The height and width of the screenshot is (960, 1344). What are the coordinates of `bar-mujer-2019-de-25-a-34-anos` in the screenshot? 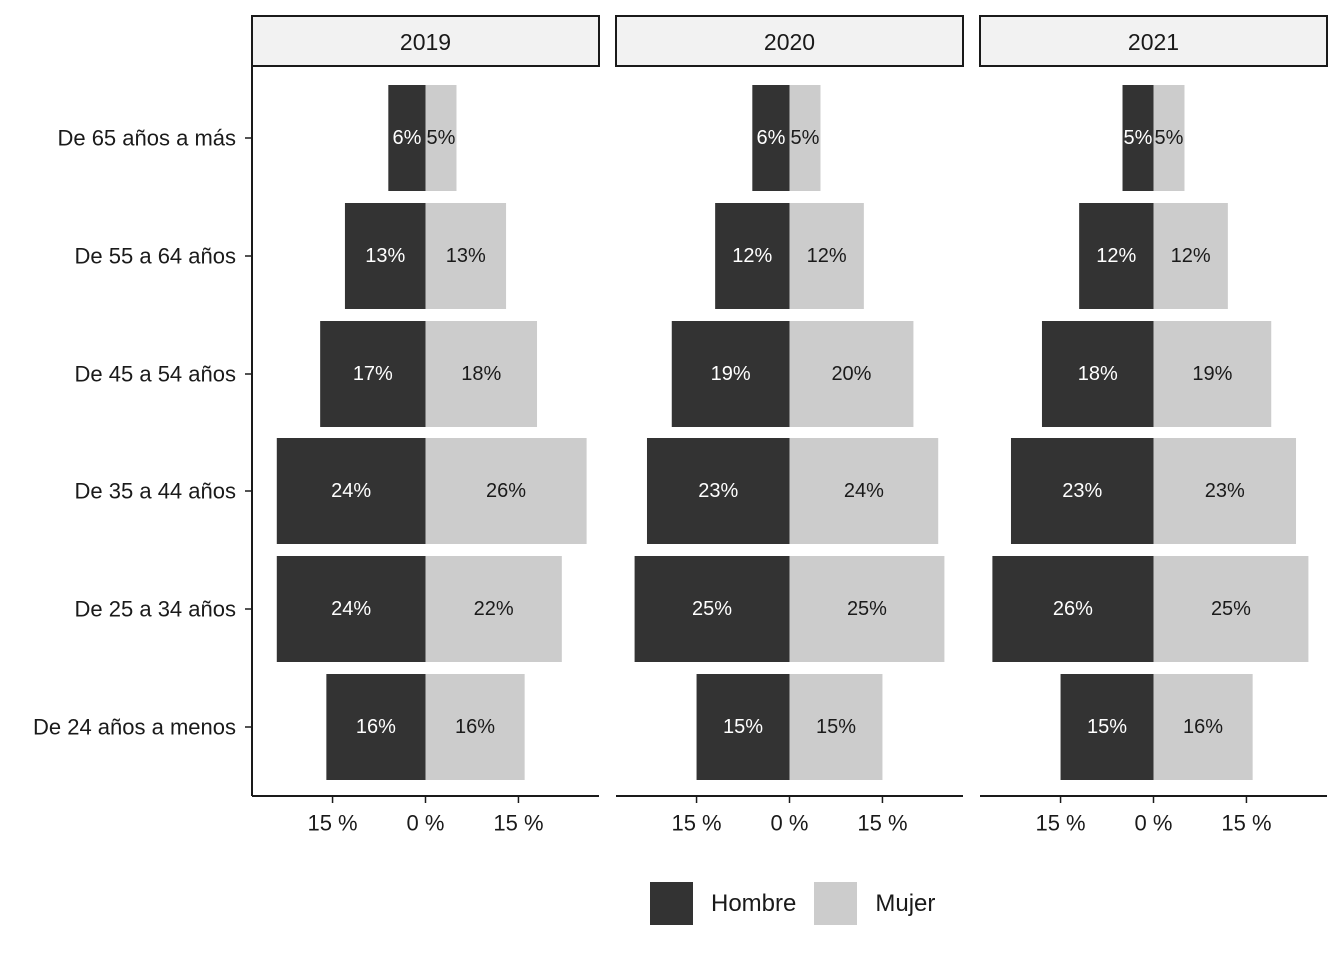 It's located at (493, 609).